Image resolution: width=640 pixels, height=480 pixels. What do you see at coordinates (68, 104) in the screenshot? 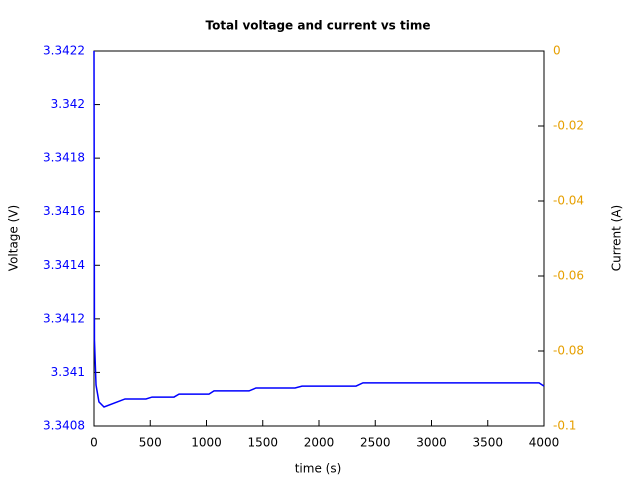
I see `y-tick-label: 3.342` at bounding box center [68, 104].